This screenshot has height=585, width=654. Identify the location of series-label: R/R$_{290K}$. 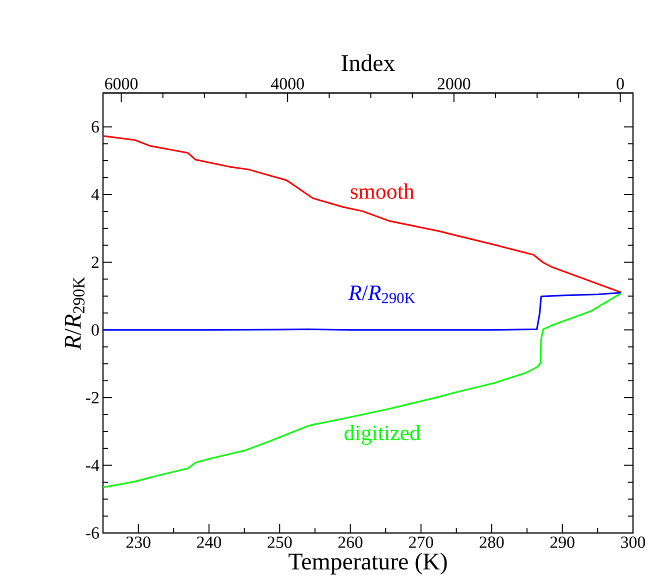
(382, 295).